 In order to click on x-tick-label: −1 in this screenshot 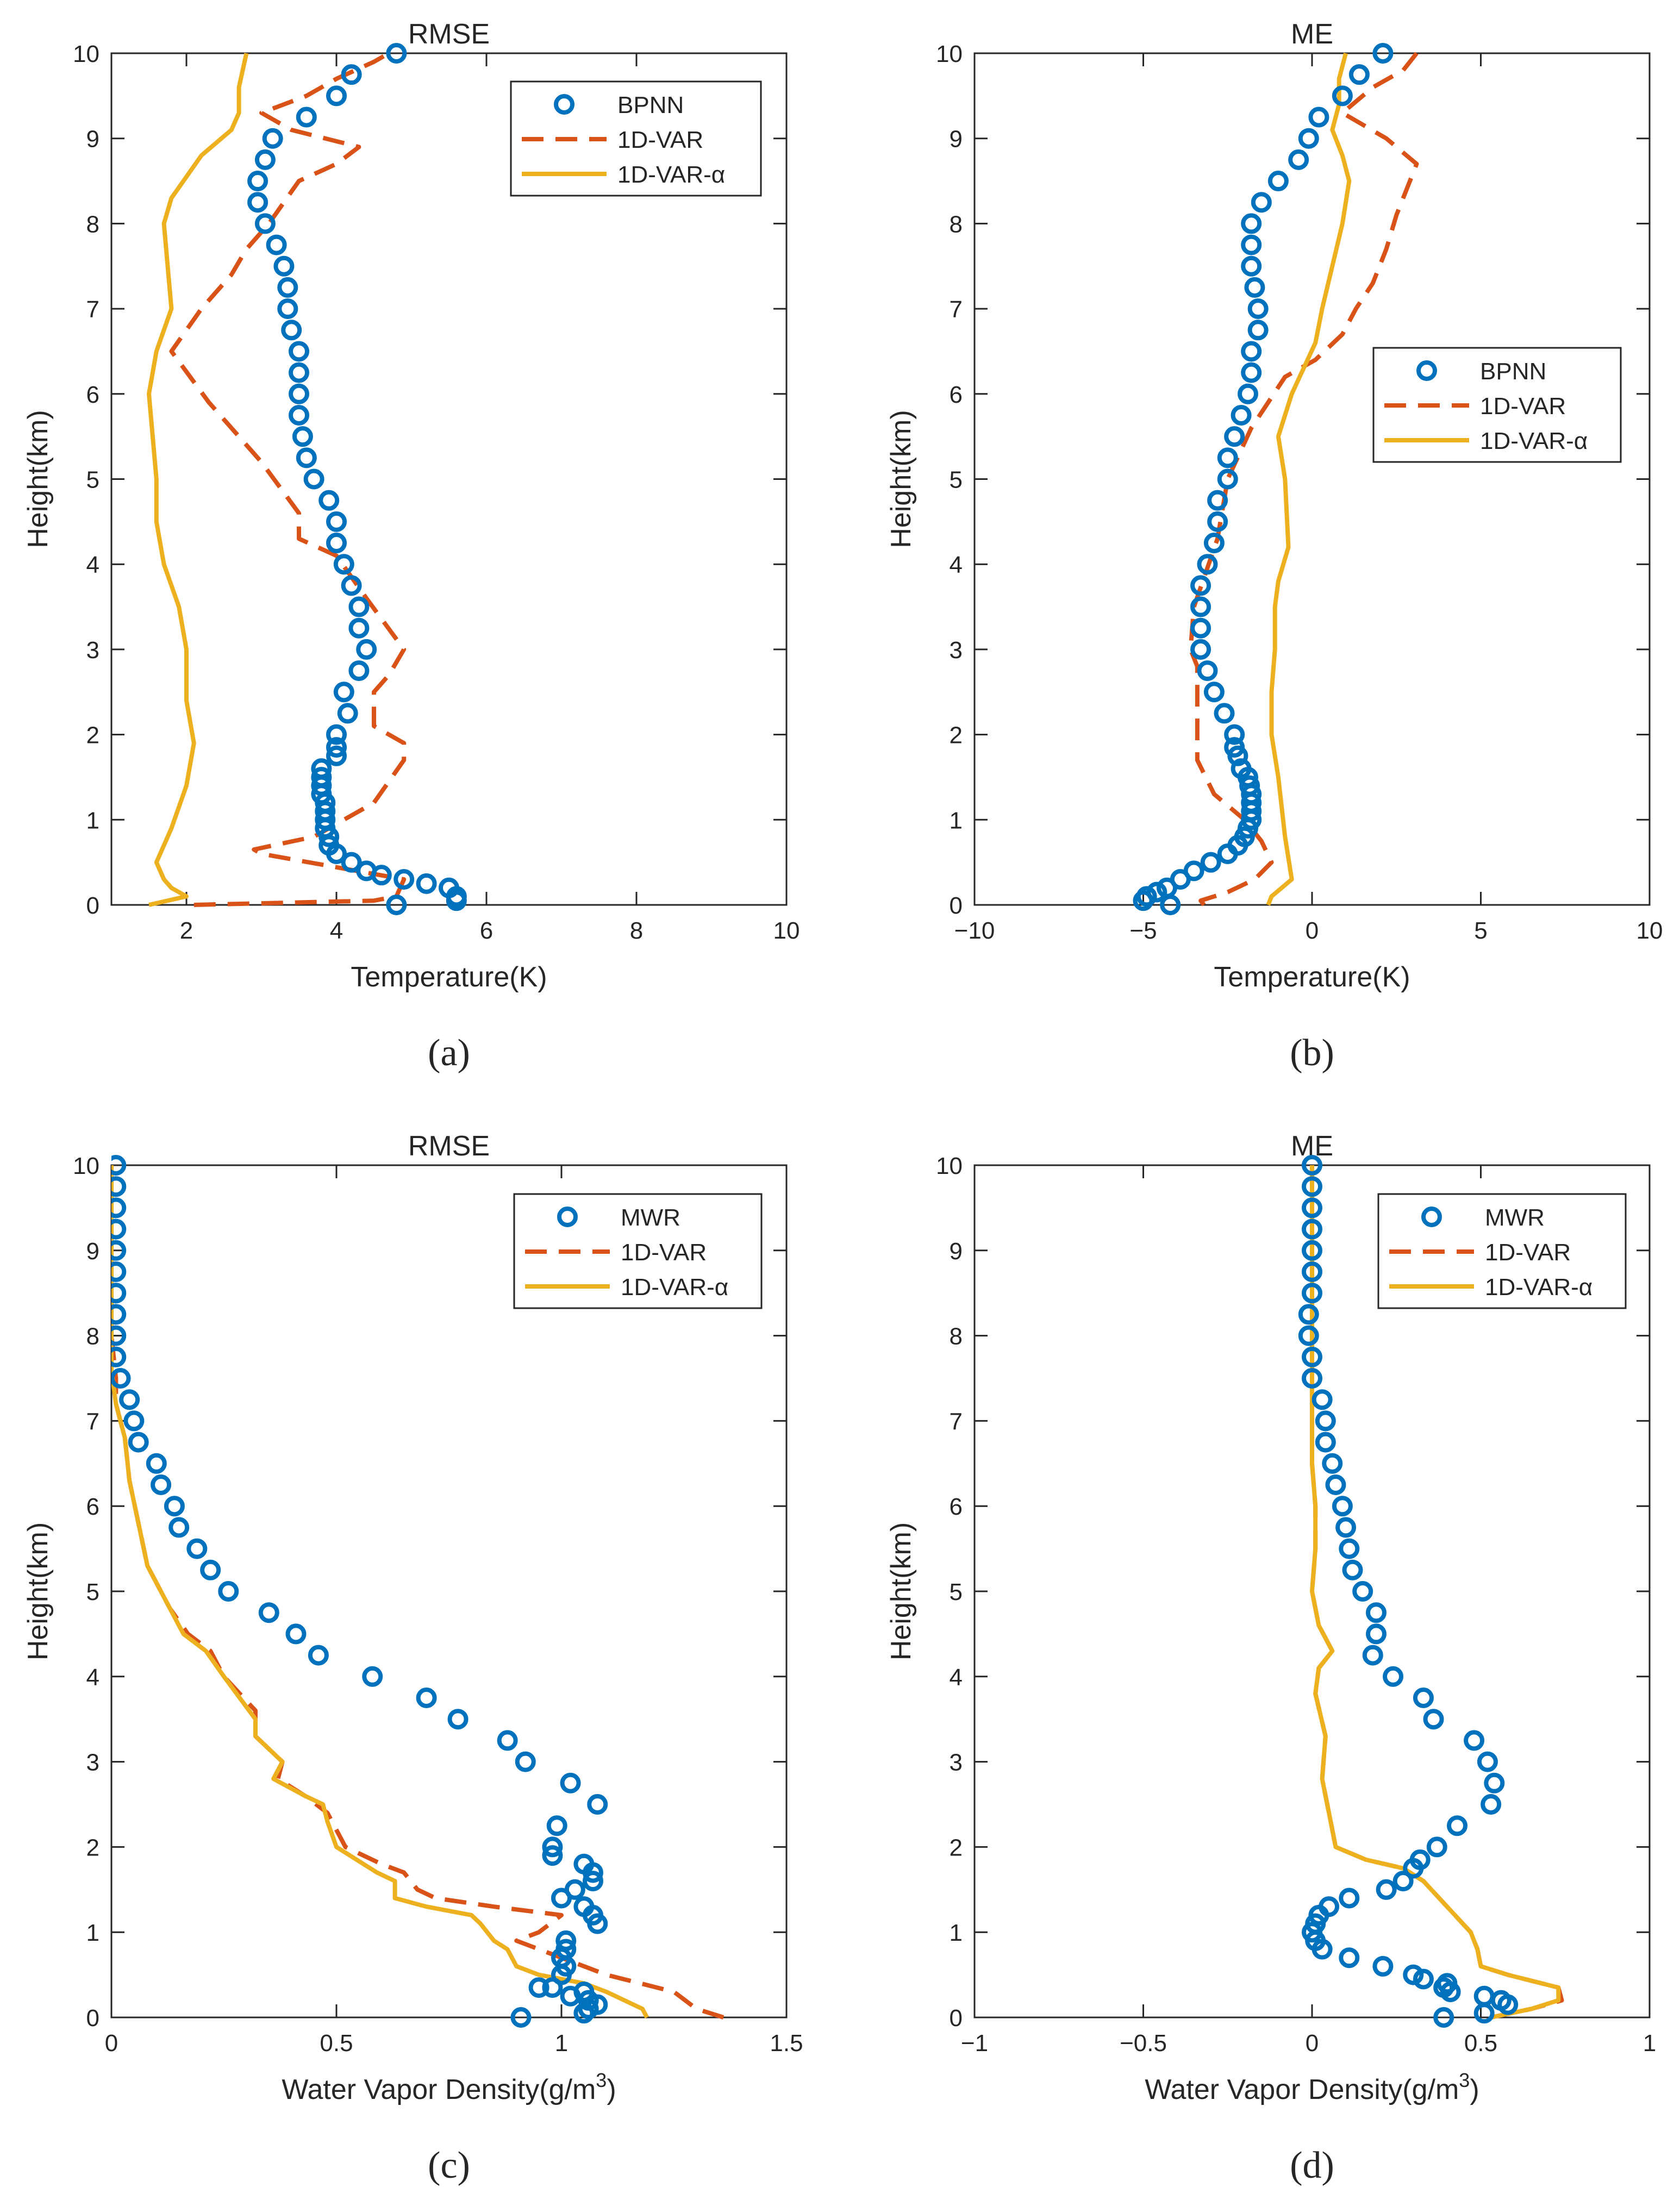, I will do `click(974, 2044)`.